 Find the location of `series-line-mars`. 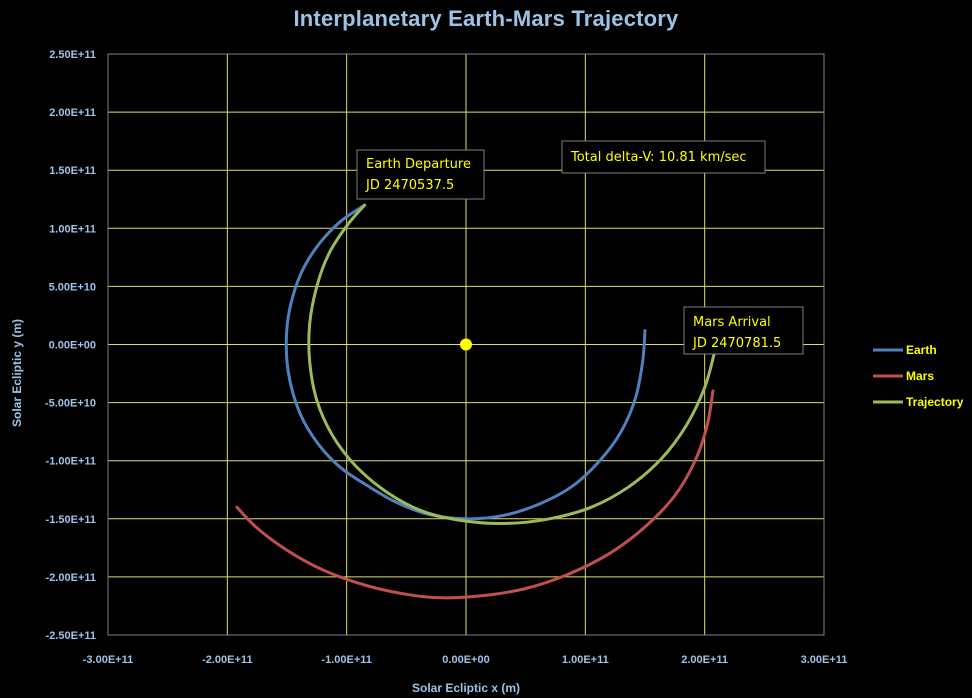

series-line-mars is located at coordinates (475, 494).